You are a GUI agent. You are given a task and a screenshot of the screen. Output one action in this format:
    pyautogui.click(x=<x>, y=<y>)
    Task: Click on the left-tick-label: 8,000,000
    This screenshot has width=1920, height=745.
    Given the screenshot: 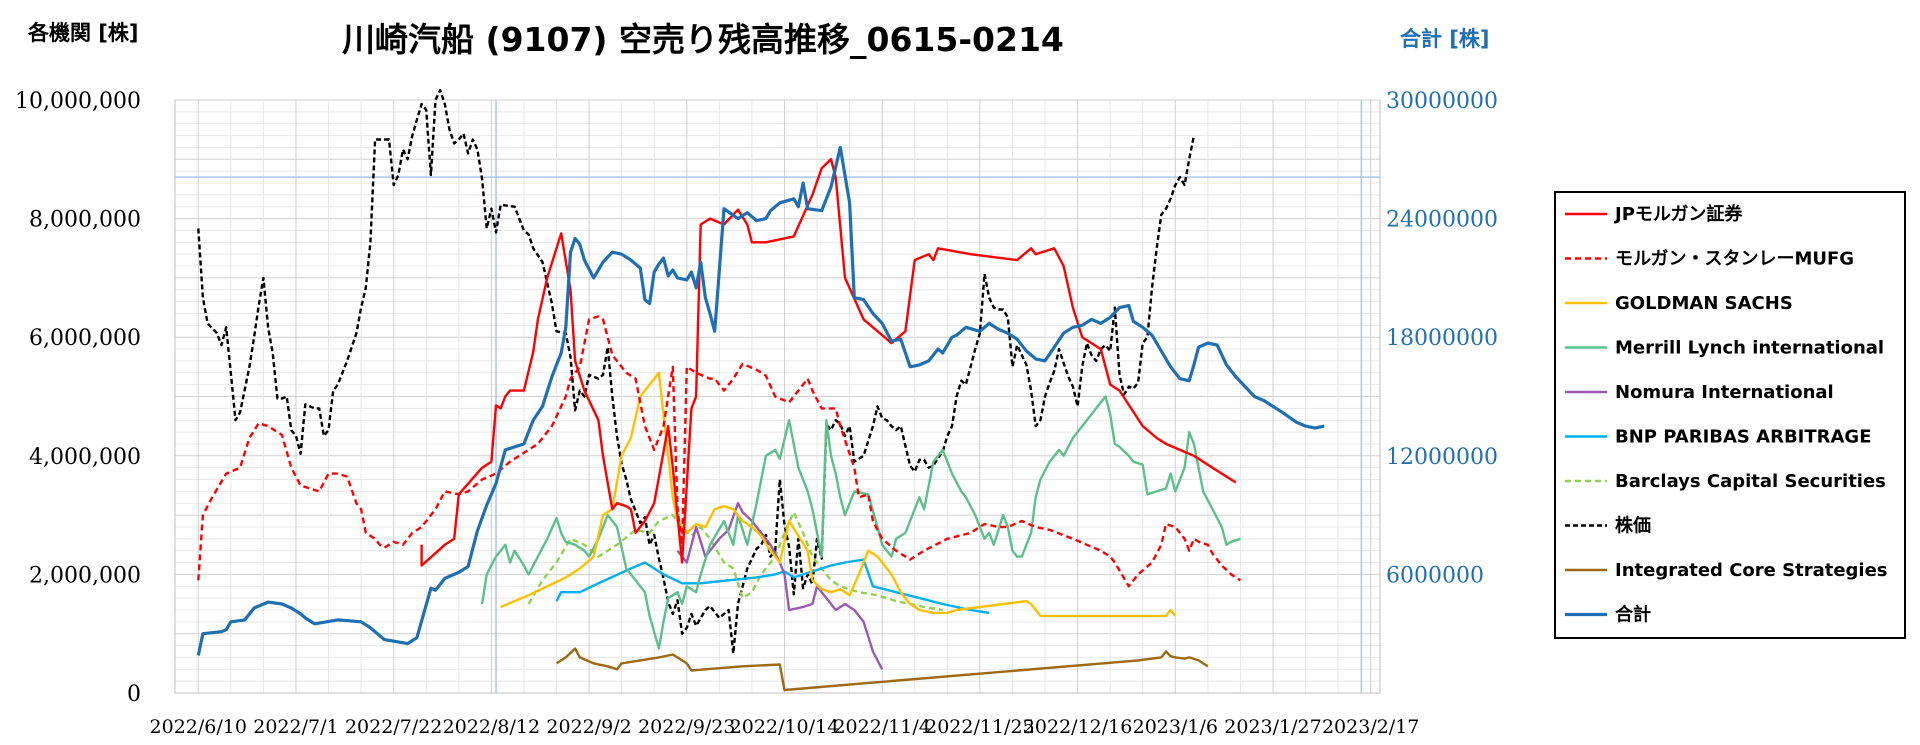 What is the action you would take?
    pyautogui.click(x=85, y=220)
    